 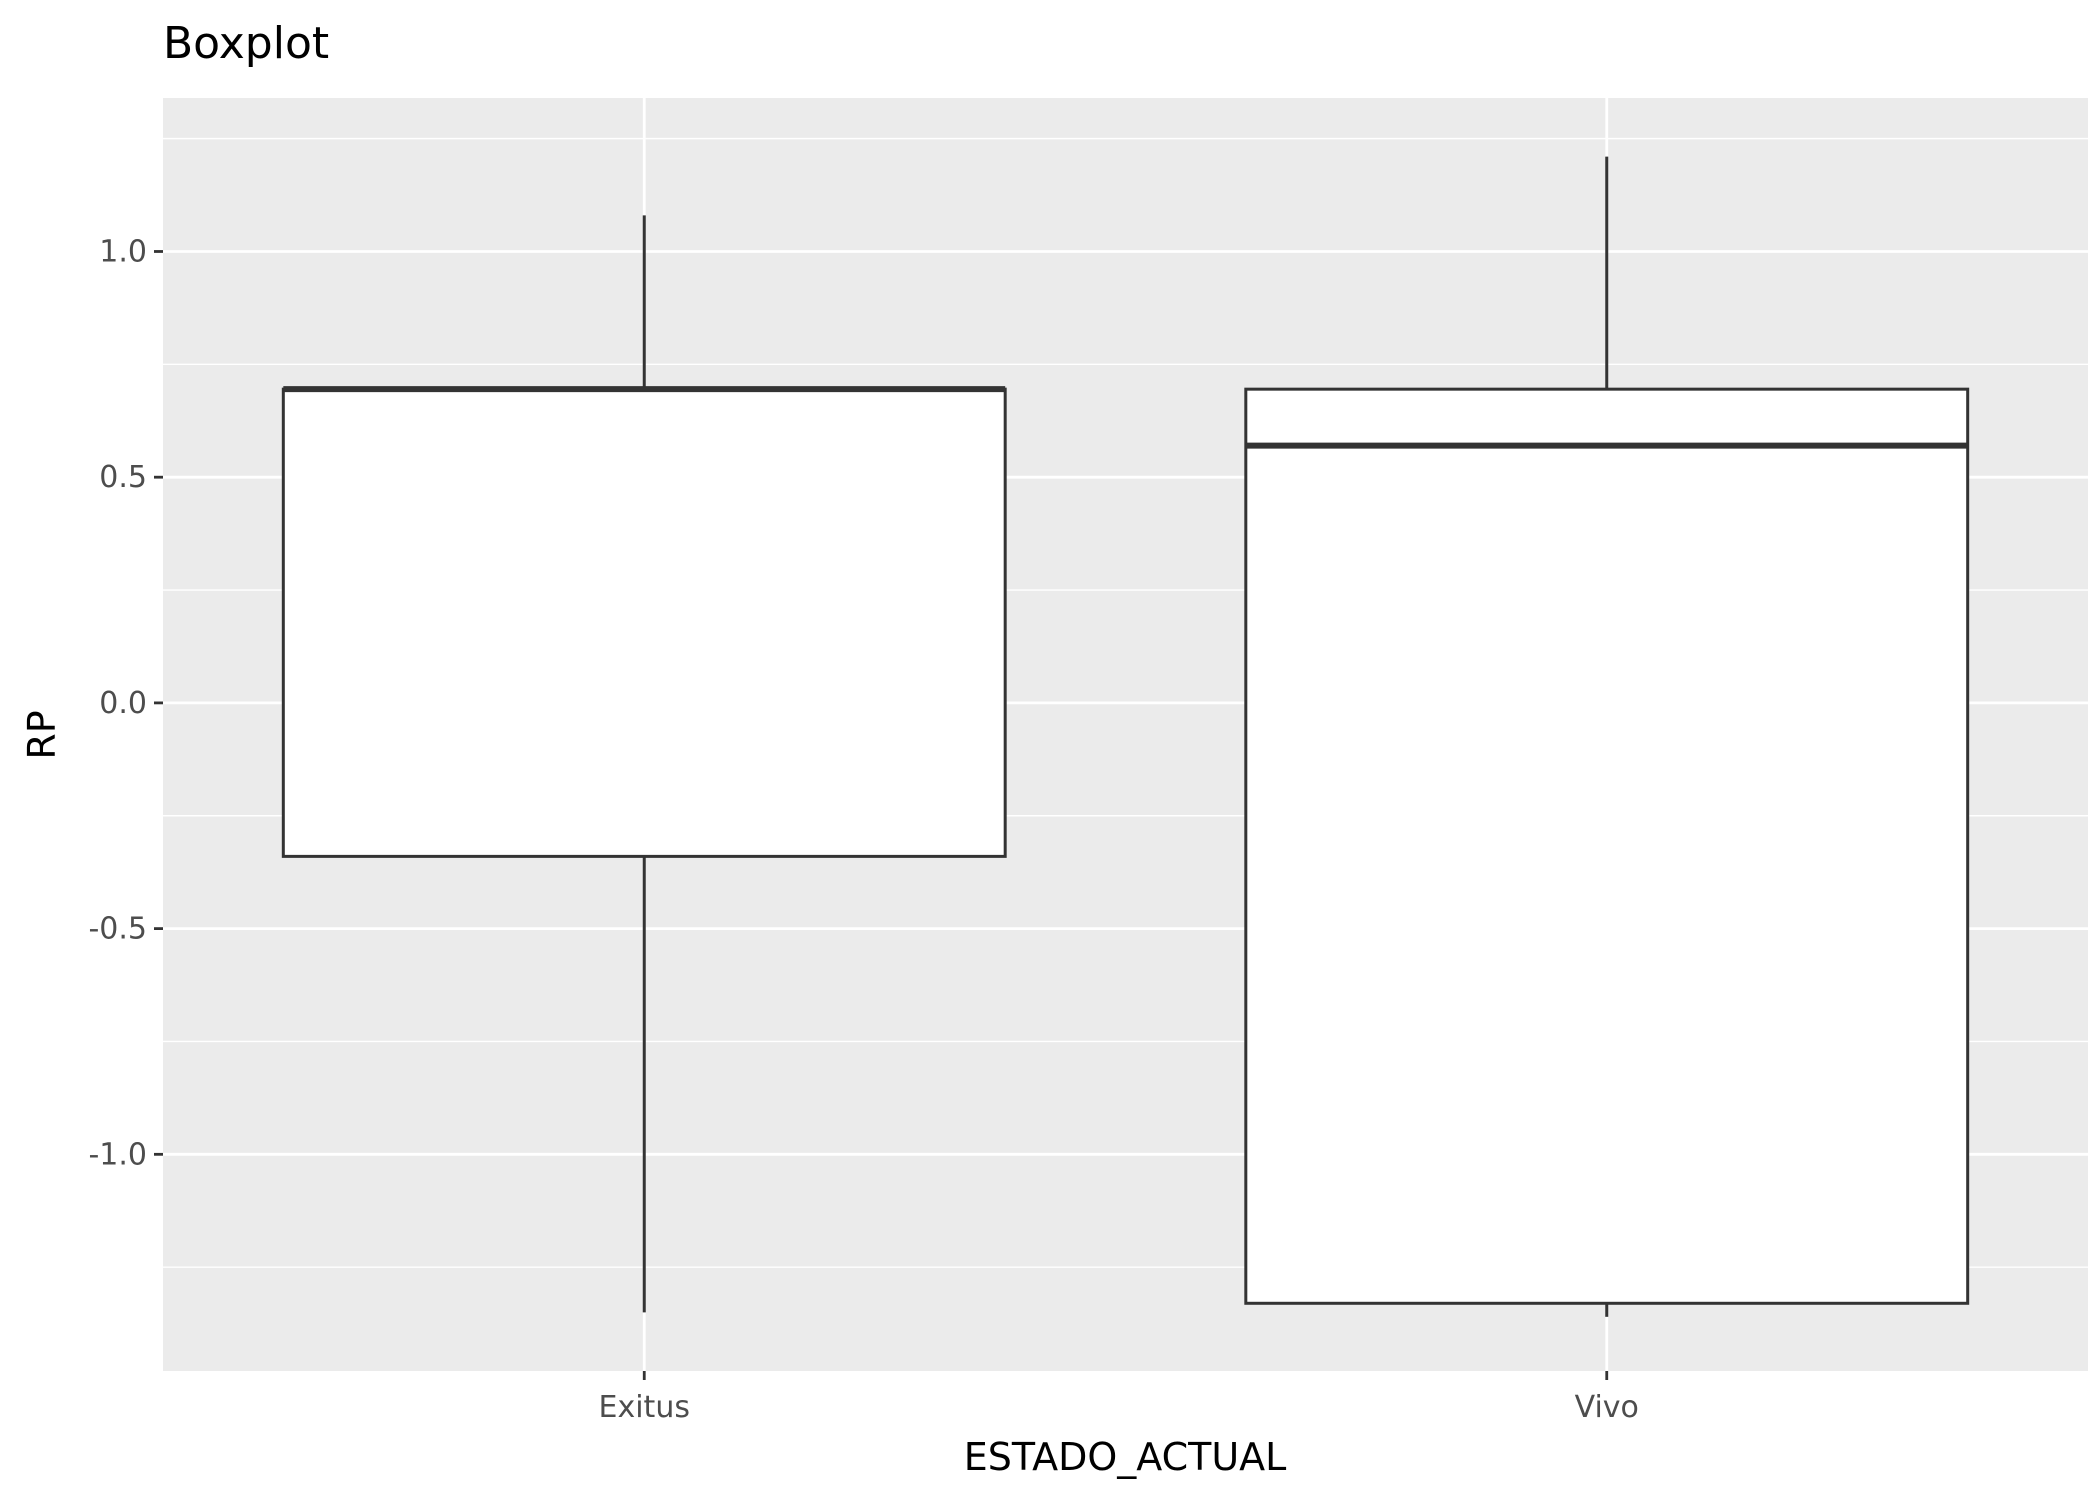 What do you see at coordinates (123, 703) in the screenshot?
I see `y-tick-label: 0.0` at bounding box center [123, 703].